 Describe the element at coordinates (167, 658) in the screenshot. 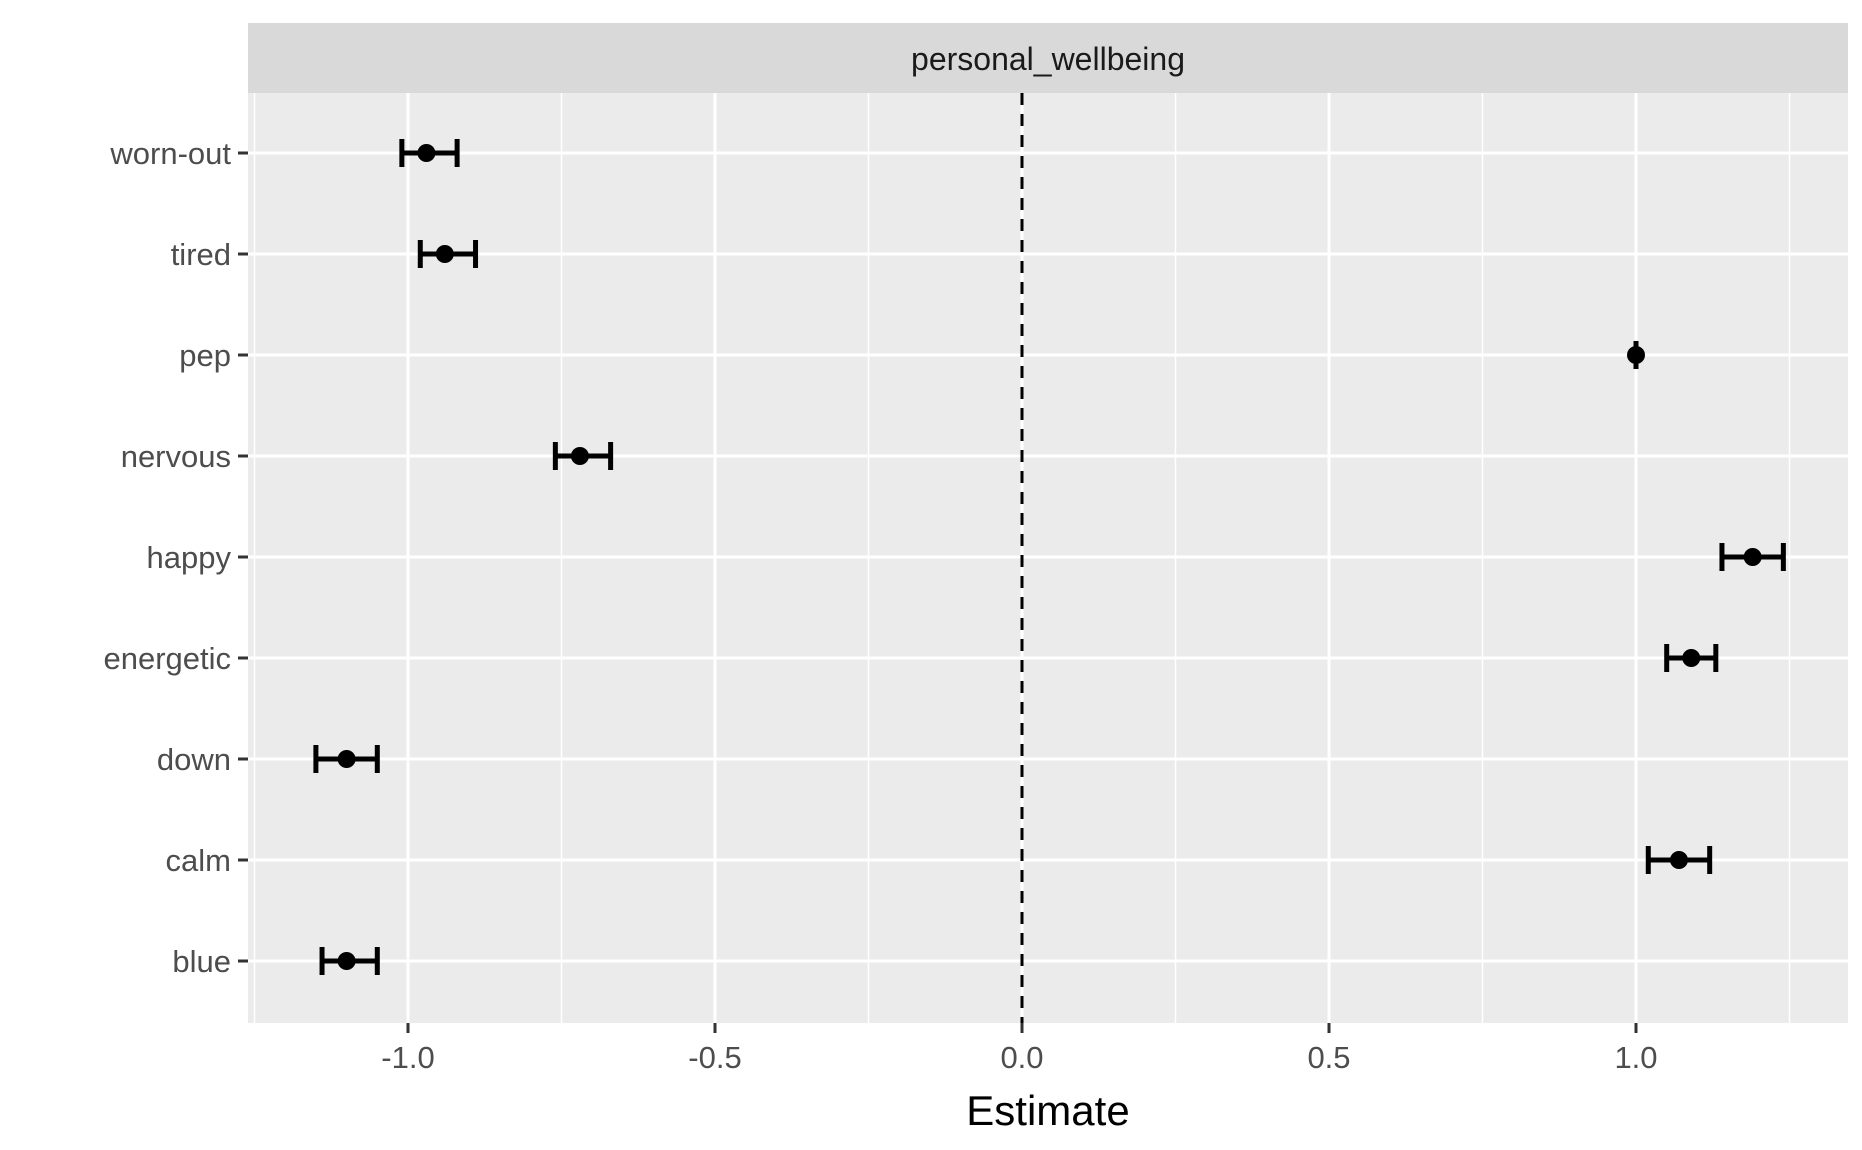

I see `y-tick-label: energetic` at that location.